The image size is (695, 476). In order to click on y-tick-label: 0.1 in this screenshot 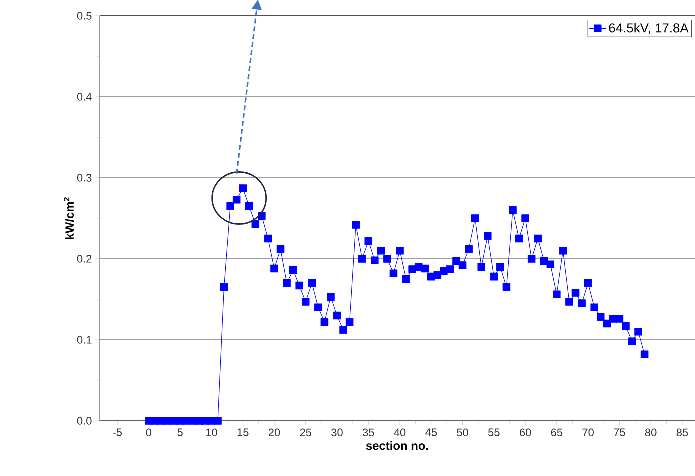, I will do `click(84, 340)`.